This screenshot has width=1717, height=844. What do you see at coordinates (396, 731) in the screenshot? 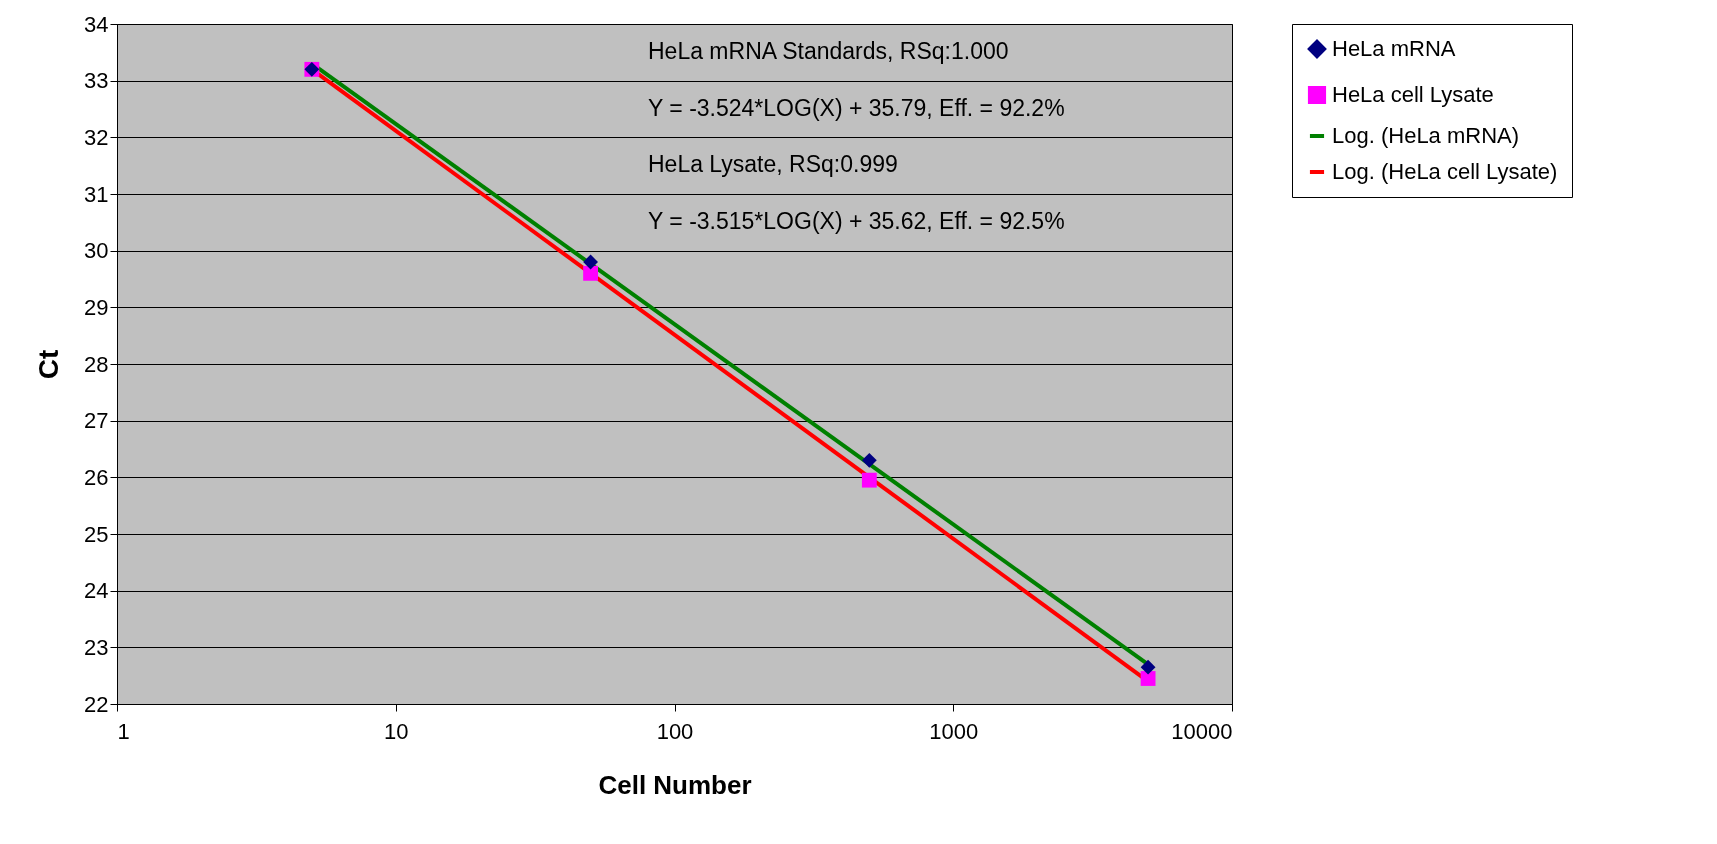
I see `x-tick-label: 10` at bounding box center [396, 731].